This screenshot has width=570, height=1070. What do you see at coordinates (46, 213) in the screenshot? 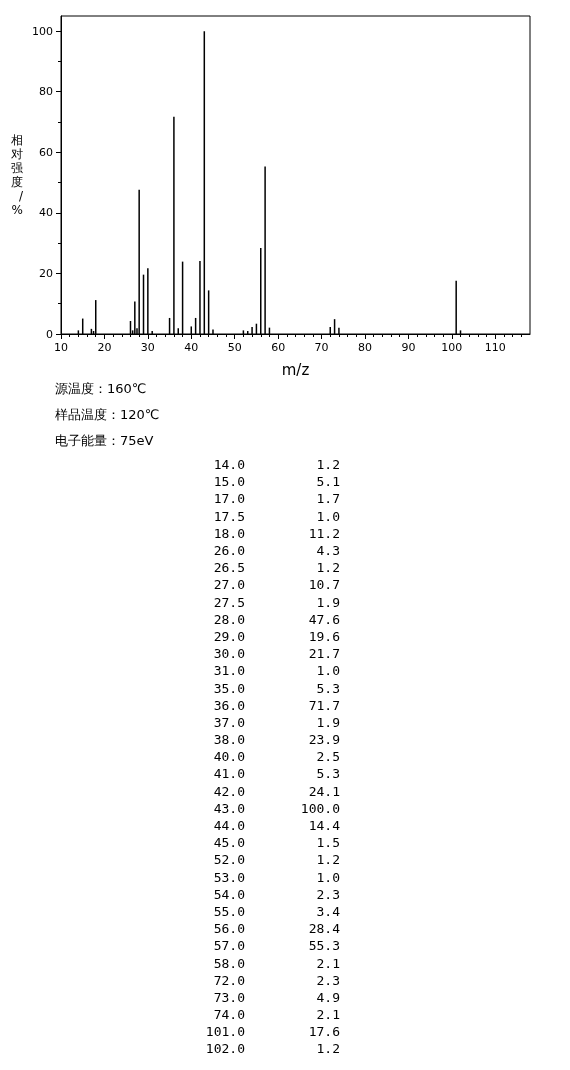
I see `y-tick-label: 40` at bounding box center [46, 213].